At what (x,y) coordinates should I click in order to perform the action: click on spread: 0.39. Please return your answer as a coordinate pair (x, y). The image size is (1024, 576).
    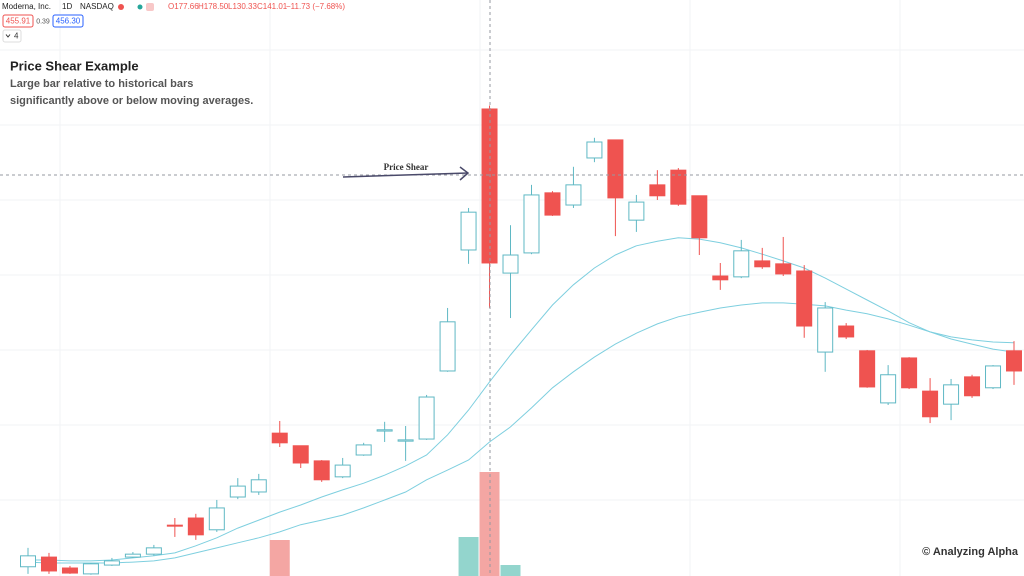
    Looking at the image, I should click on (43, 21).